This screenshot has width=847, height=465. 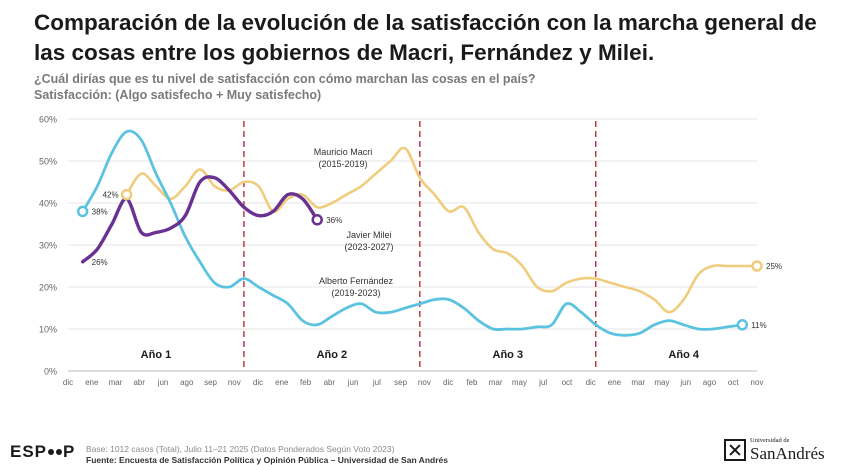 I want to click on series-name-macri-years: (2015-2019), so click(x=342, y=164).